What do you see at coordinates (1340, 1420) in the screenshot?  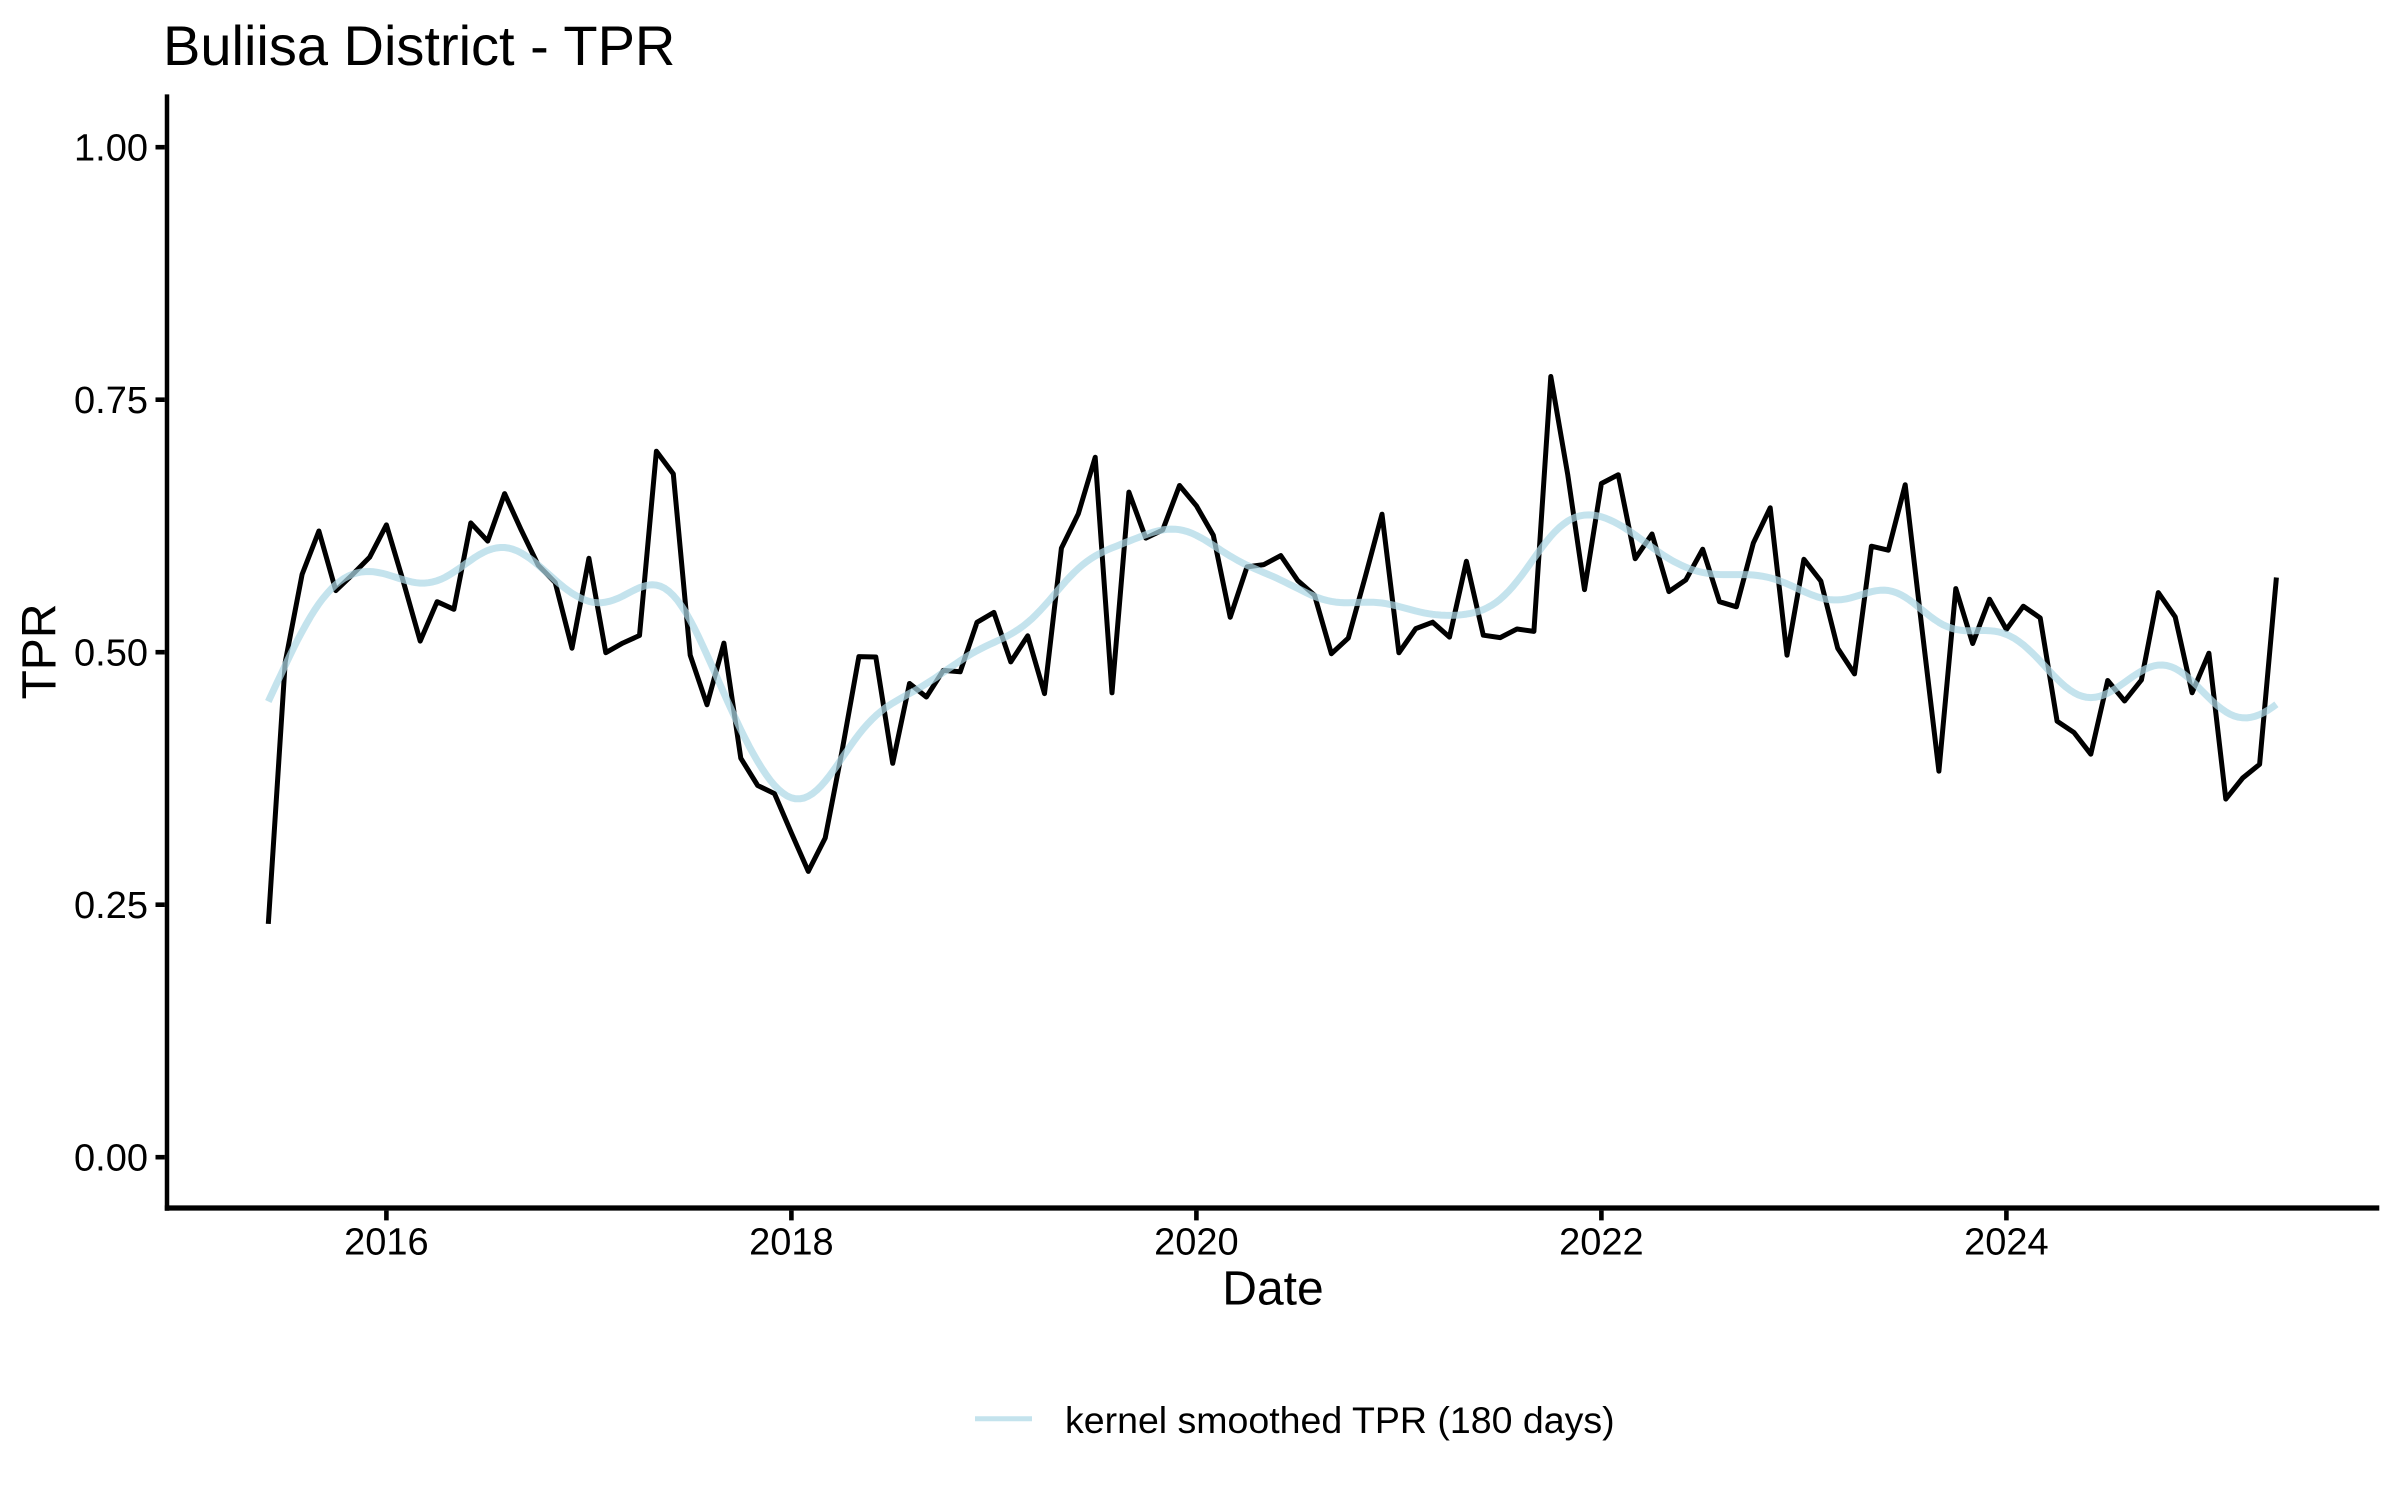 I see `svg-text: kernel smoothed TPR (180 days)` at bounding box center [1340, 1420].